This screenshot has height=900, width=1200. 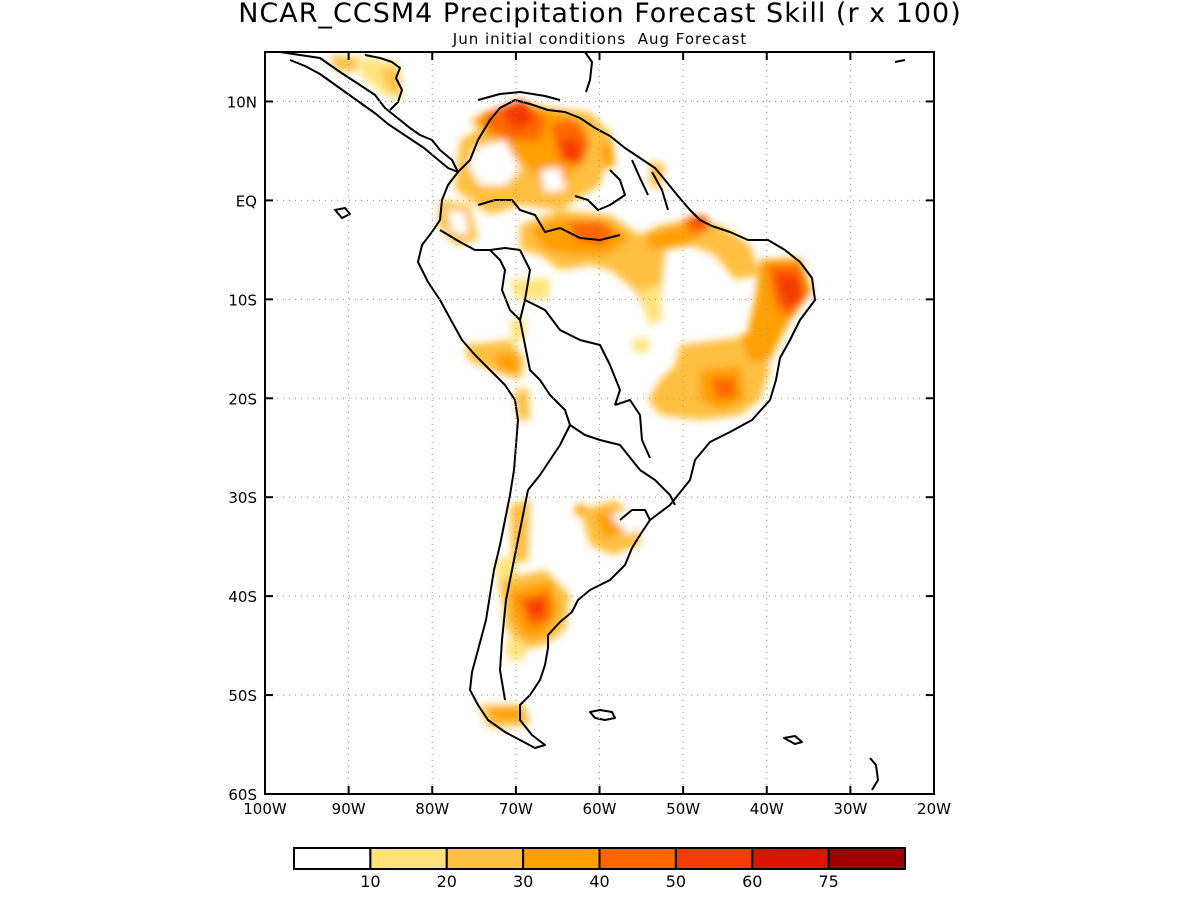 What do you see at coordinates (767, 809) in the screenshot?
I see `x-tick-label: 40W` at bounding box center [767, 809].